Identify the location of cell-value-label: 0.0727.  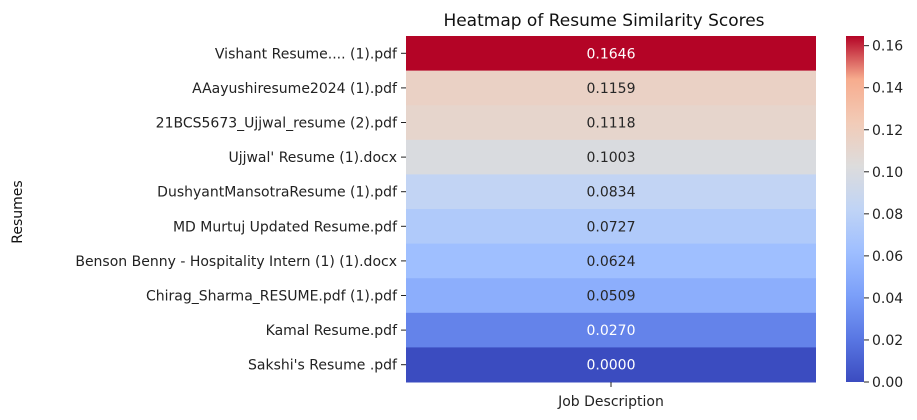
(611, 227).